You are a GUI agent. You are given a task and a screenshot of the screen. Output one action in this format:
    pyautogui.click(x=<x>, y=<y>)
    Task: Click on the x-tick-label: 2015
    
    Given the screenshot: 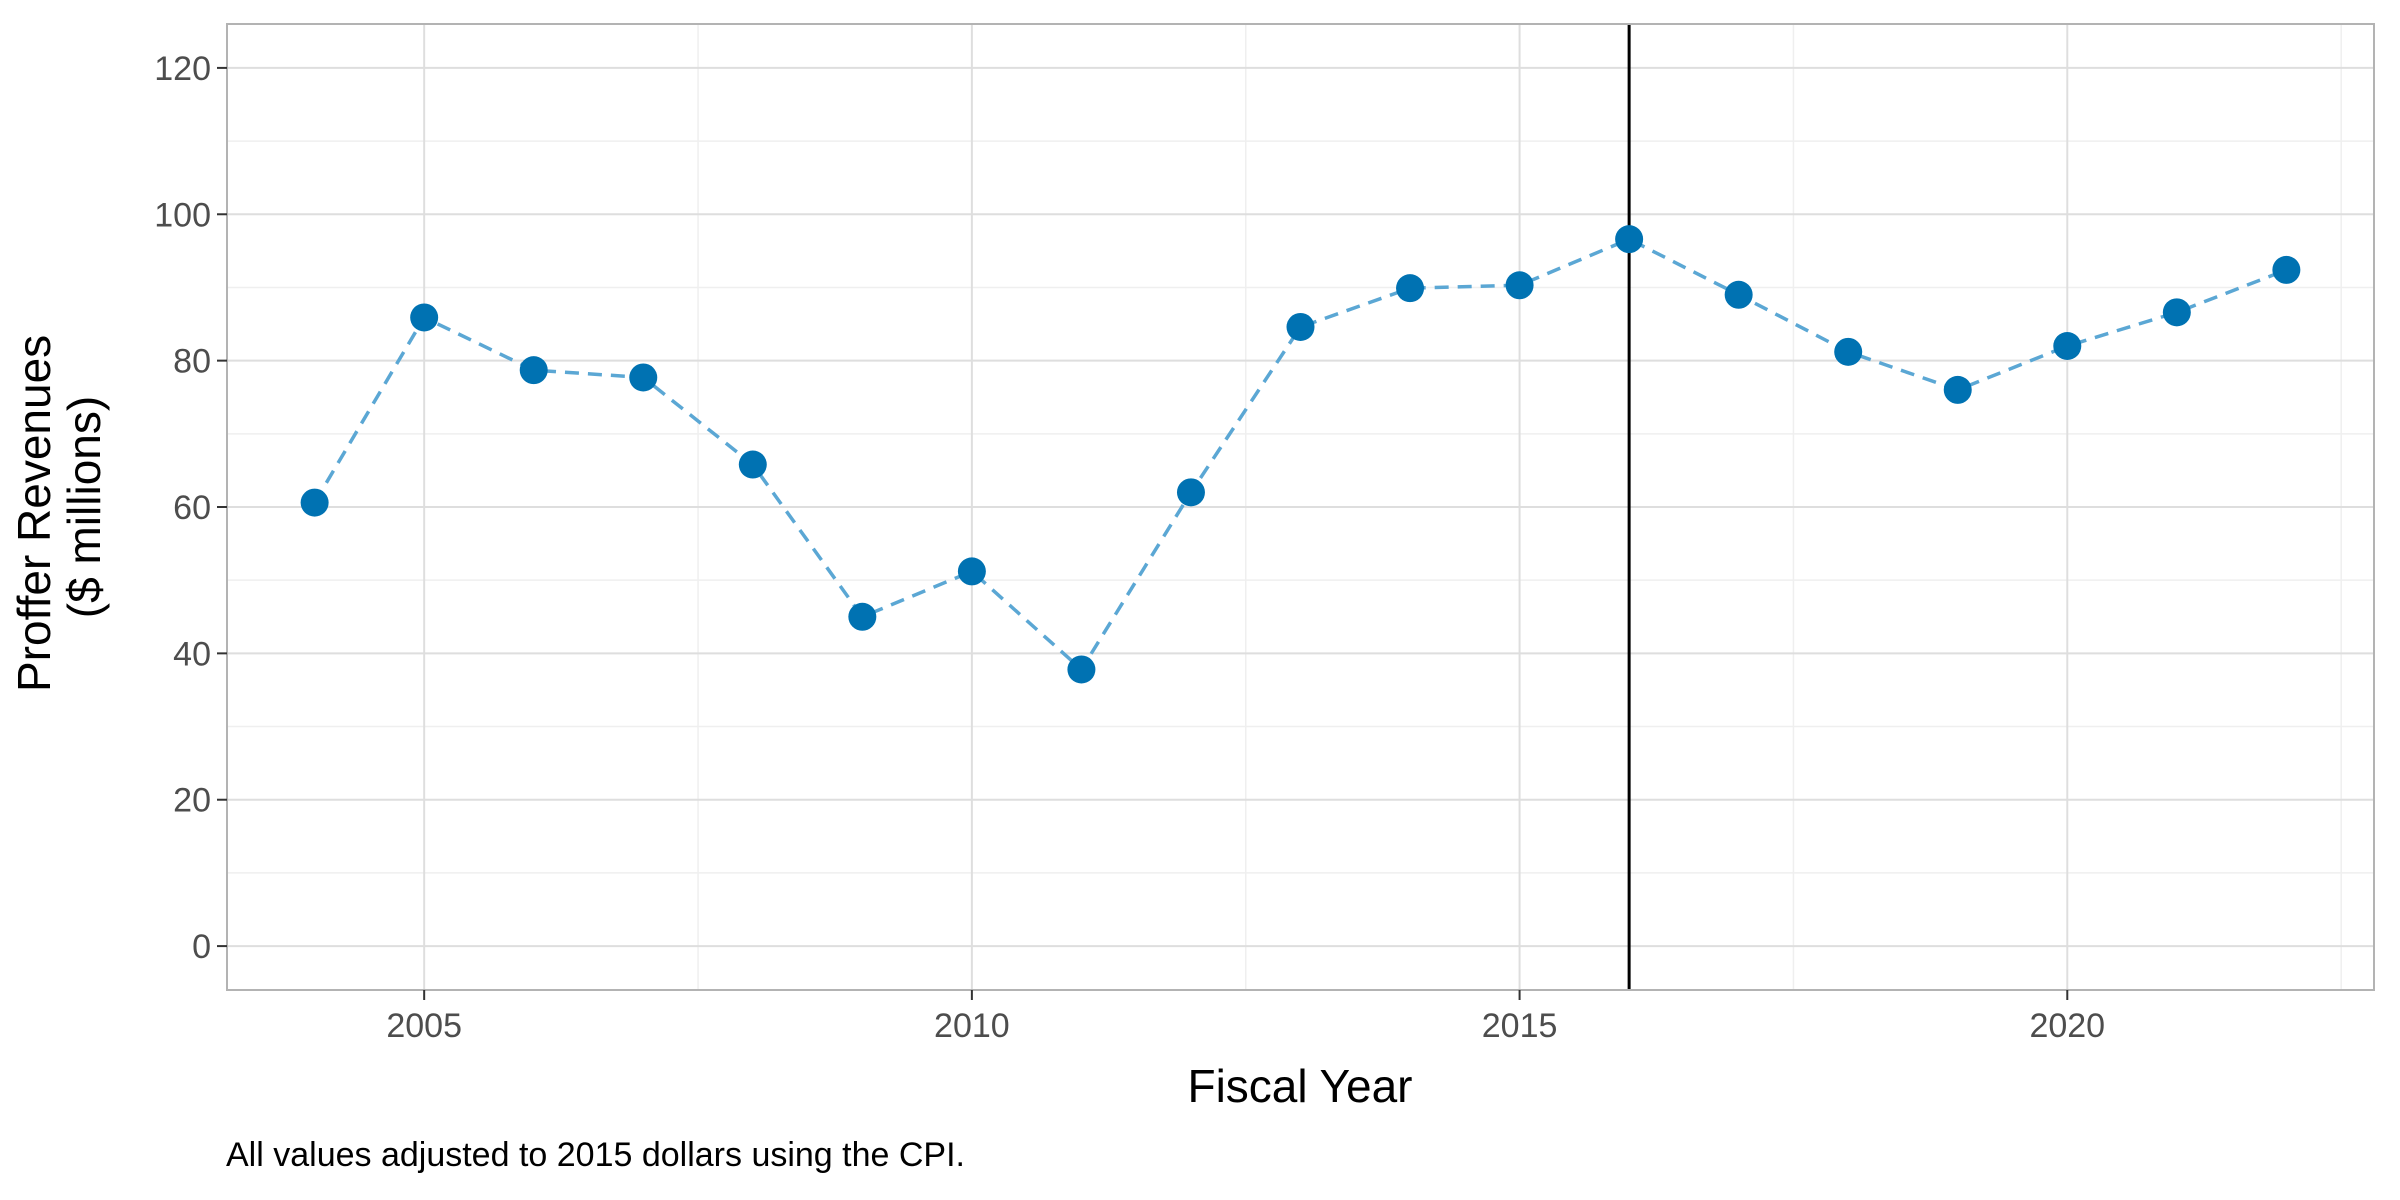 What is the action you would take?
    pyautogui.click(x=1520, y=1026)
    